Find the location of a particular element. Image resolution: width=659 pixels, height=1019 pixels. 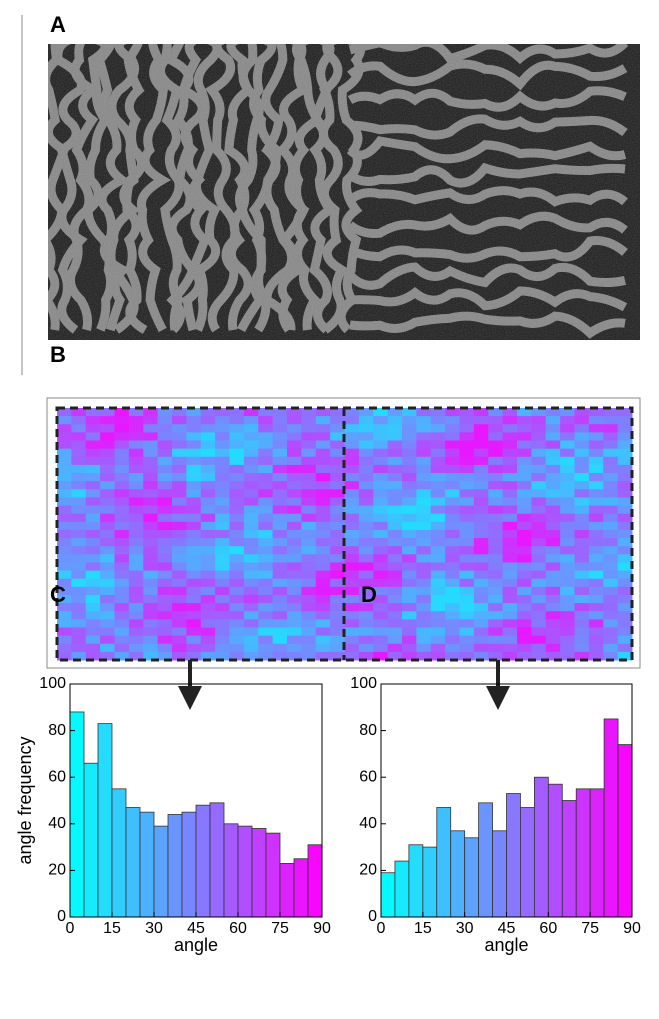

panel-label: C is located at coordinates (58, 594).